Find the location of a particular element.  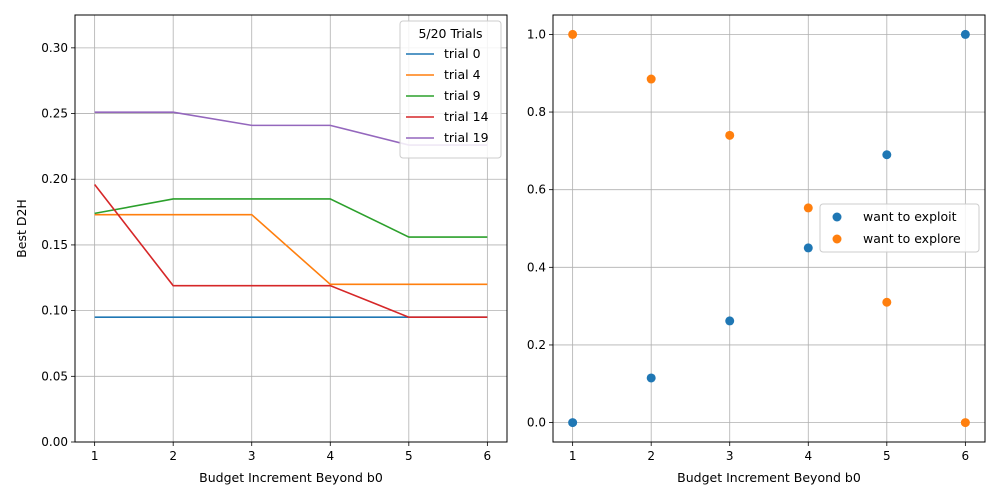

left-y-axis-label: Best D2H is located at coordinates (21, 228).